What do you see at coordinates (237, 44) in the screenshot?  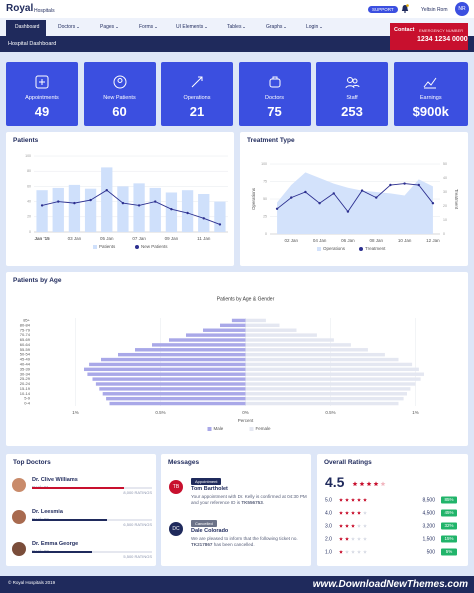 I see `breadcrumb-bar: Hospital Dashboard` at bounding box center [237, 44].